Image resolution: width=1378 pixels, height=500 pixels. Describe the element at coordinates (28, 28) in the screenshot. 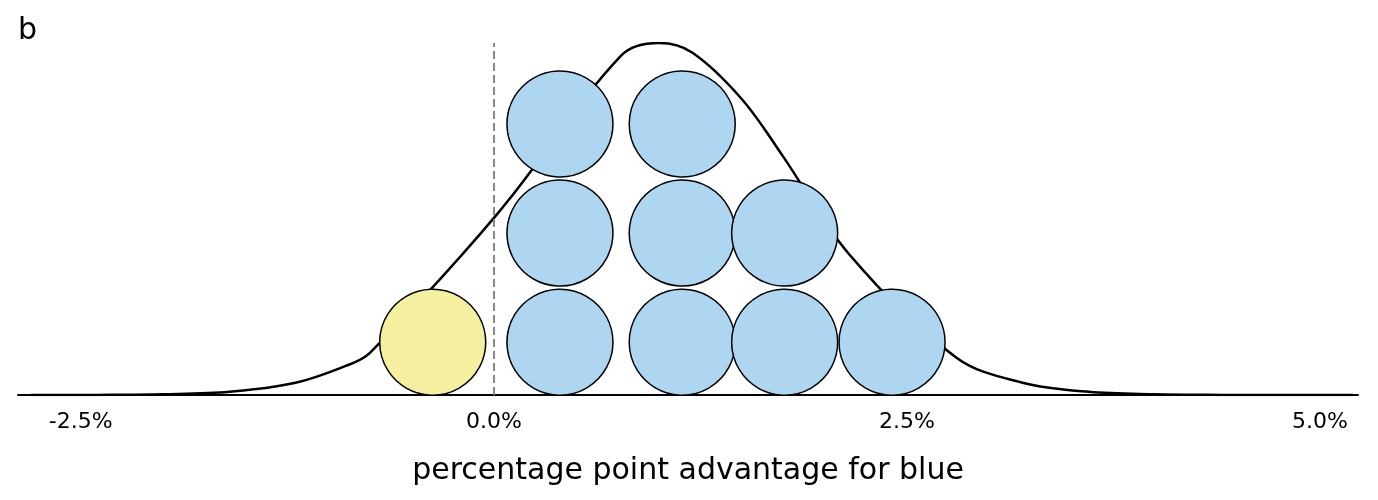

I see `chart-title: b` at that location.